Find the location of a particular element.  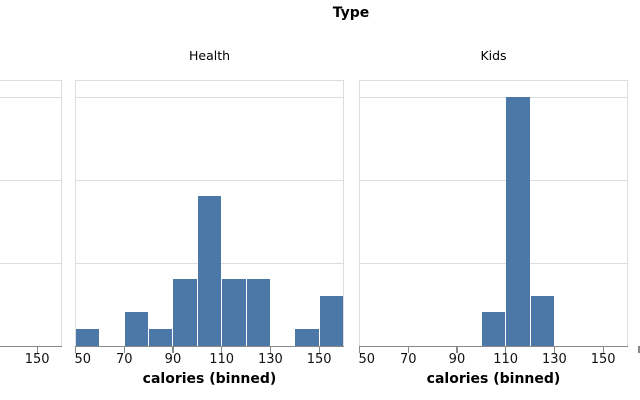

x-tick-label-70-kids: 70 is located at coordinates (408, 359).